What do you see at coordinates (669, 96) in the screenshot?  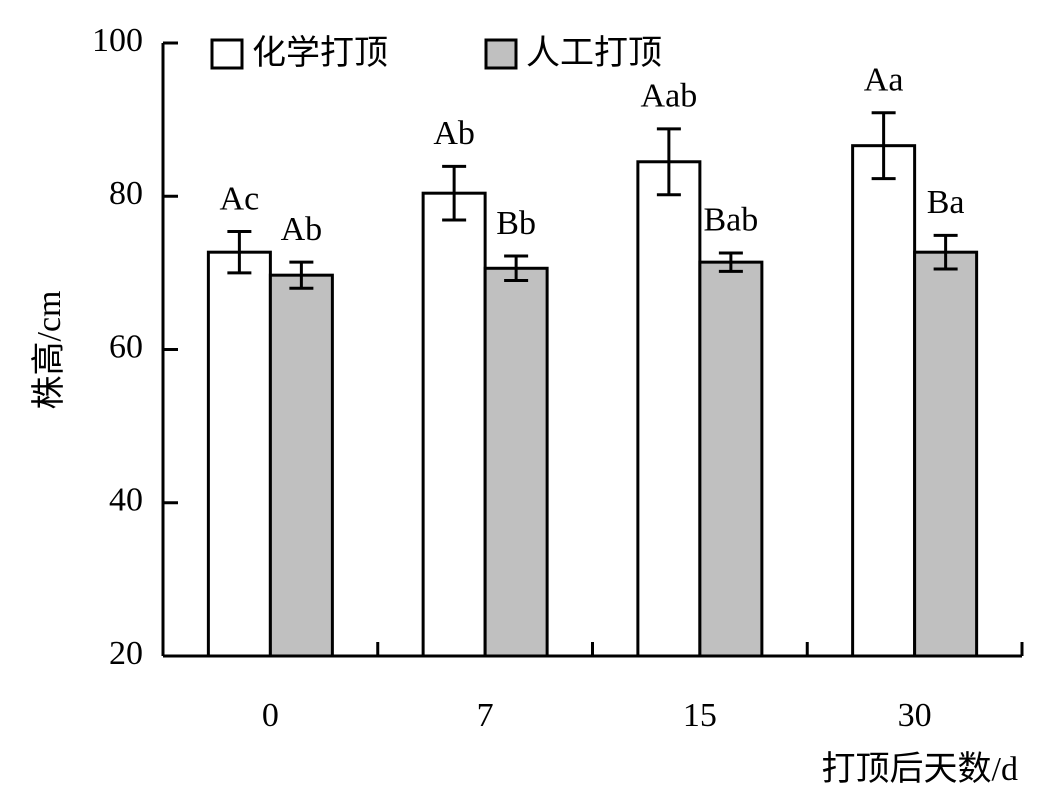 I see `significance-label: Aab` at bounding box center [669, 96].